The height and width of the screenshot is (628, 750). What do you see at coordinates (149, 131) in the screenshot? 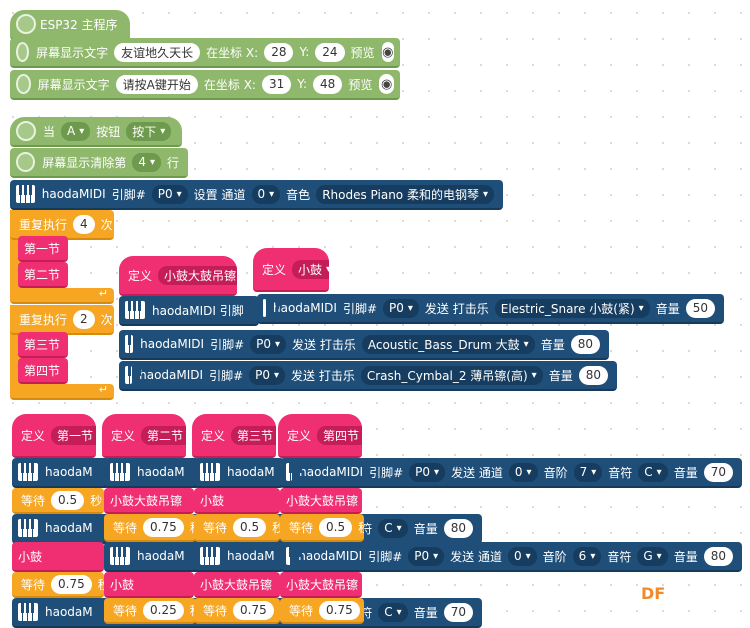
I see `state-dropdown: 按下` at bounding box center [149, 131].